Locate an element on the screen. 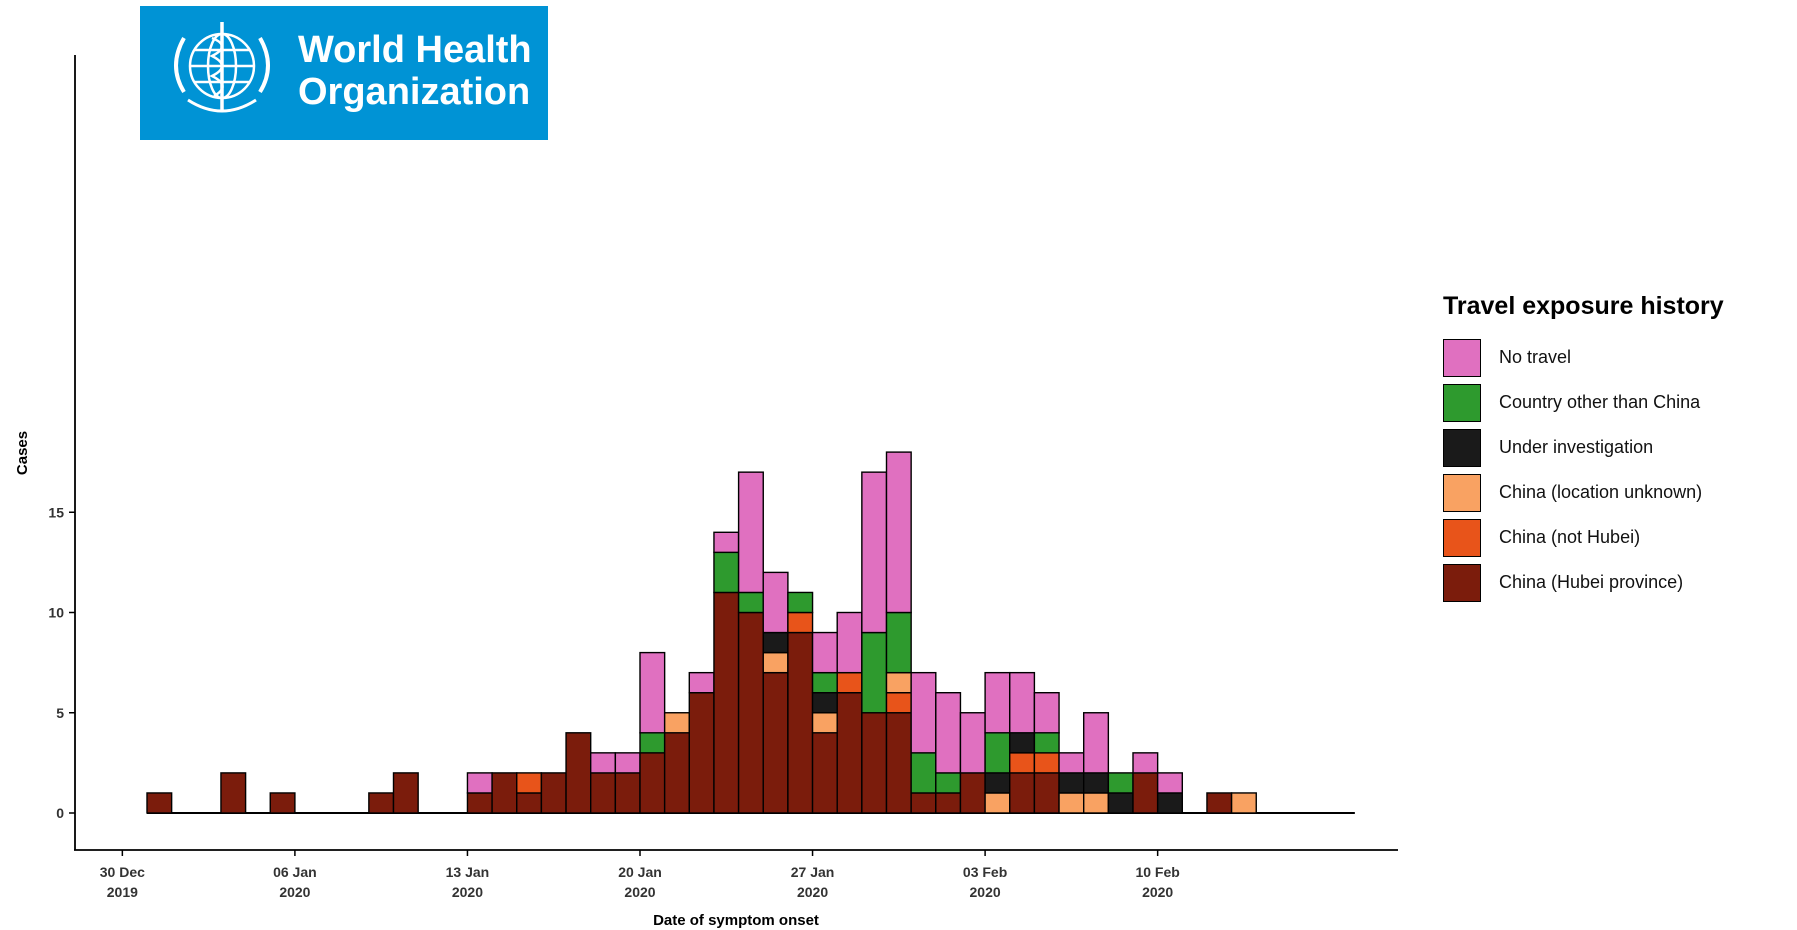 This screenshot has height=930, width=1797. legend-item: Under investigation is located at coordinates (1613, 447).